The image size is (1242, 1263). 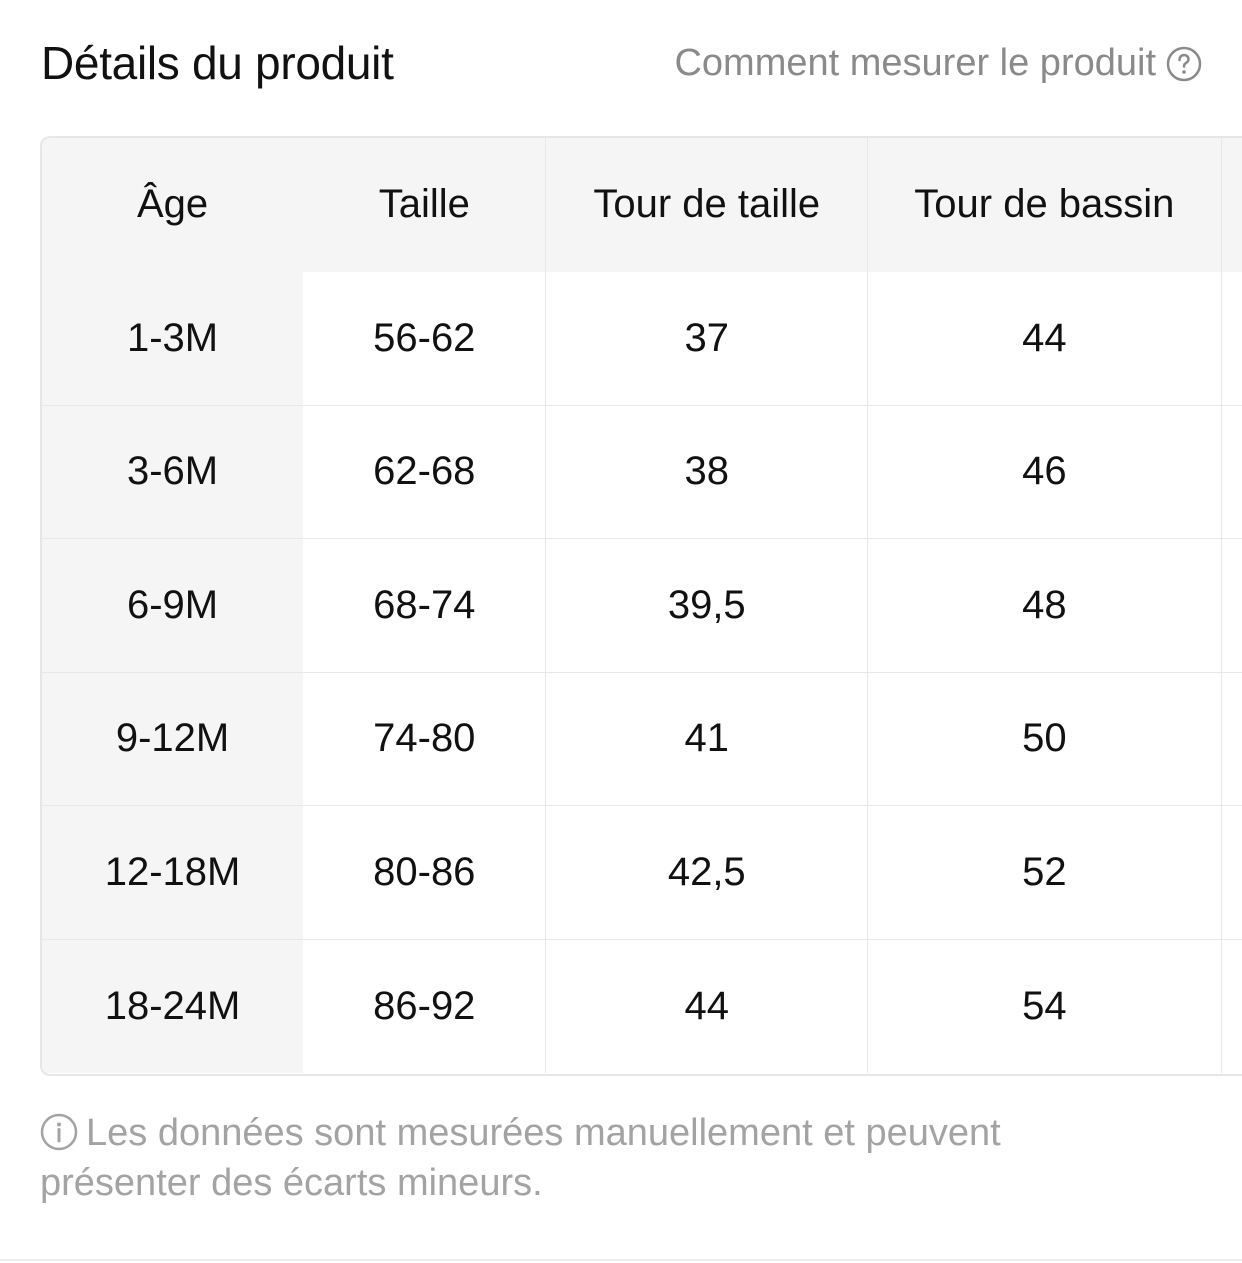 I want to click on waist-cell: 41, so click(x=707, y=739).